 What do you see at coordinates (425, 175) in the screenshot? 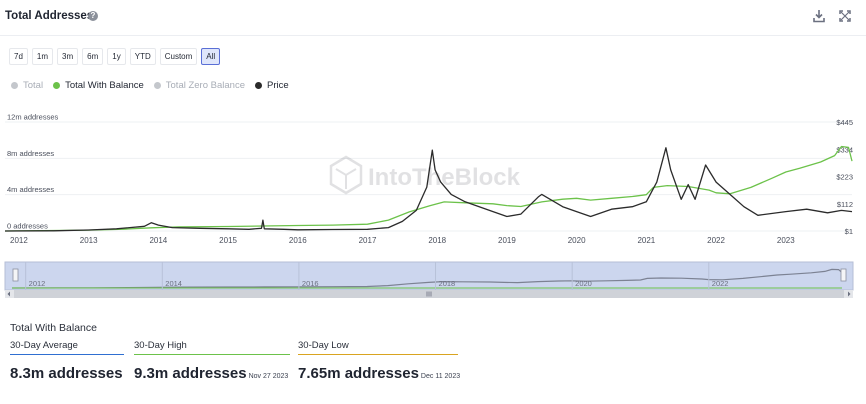
I see `watermark: IntoTheBlock` at bounding box center [425, 175].